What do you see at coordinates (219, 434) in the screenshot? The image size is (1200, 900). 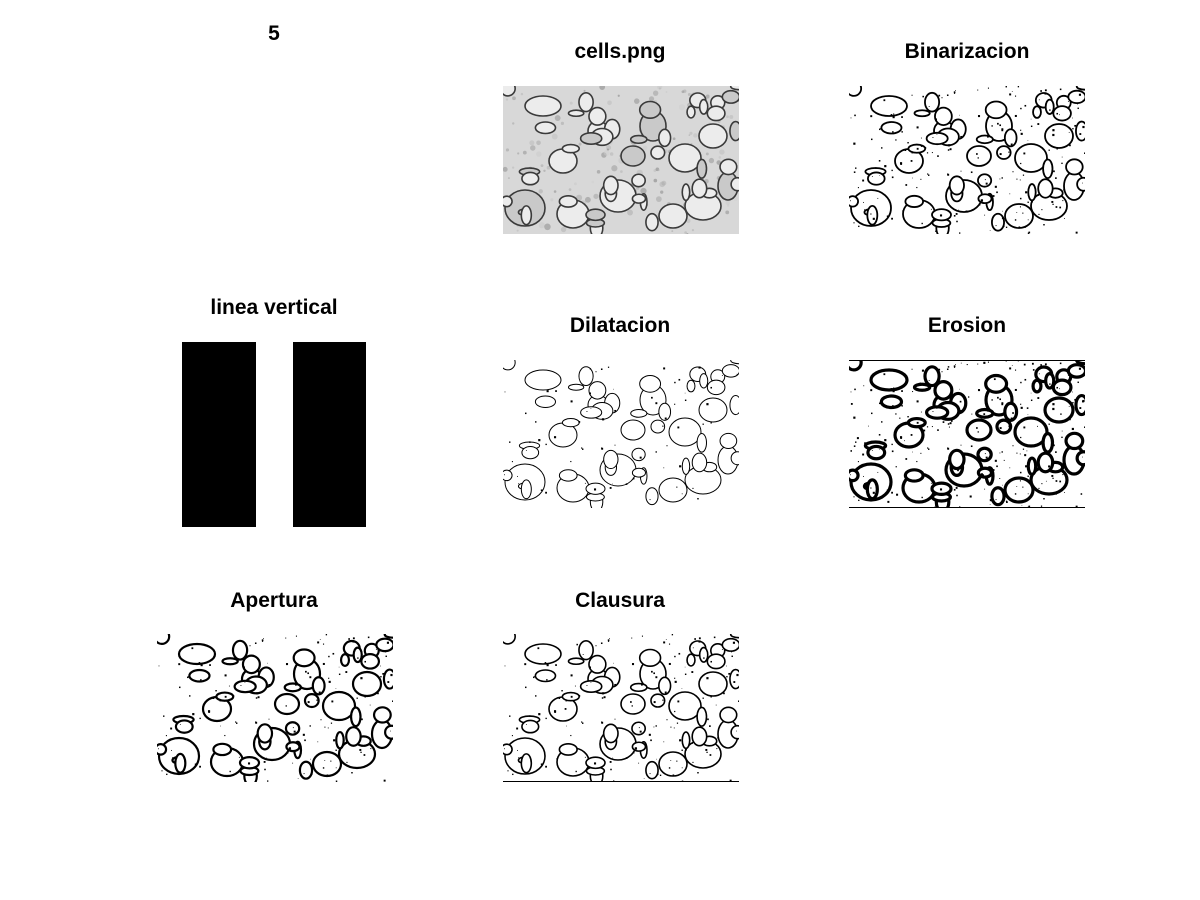 I see `se-left-bar` at bounding box center [219, 434].